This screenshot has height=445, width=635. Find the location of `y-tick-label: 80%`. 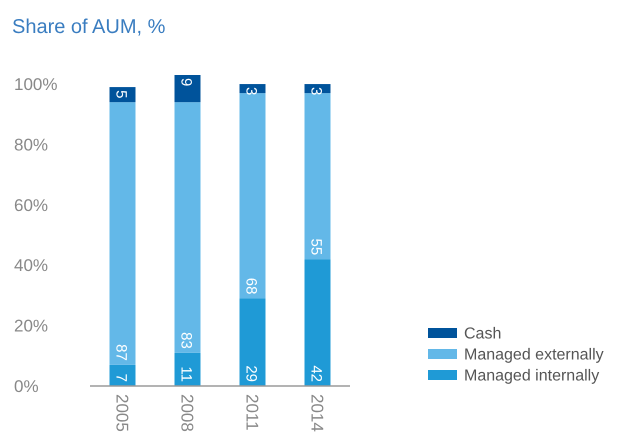

y-tick-label: 80% is located at coordinates (31, 144).